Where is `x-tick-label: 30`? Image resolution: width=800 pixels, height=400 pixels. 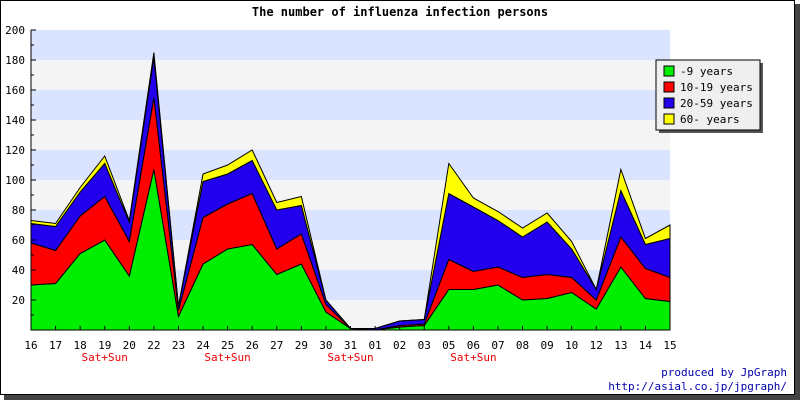 x-tick-label: 30 is located at coordinates (325, 345).